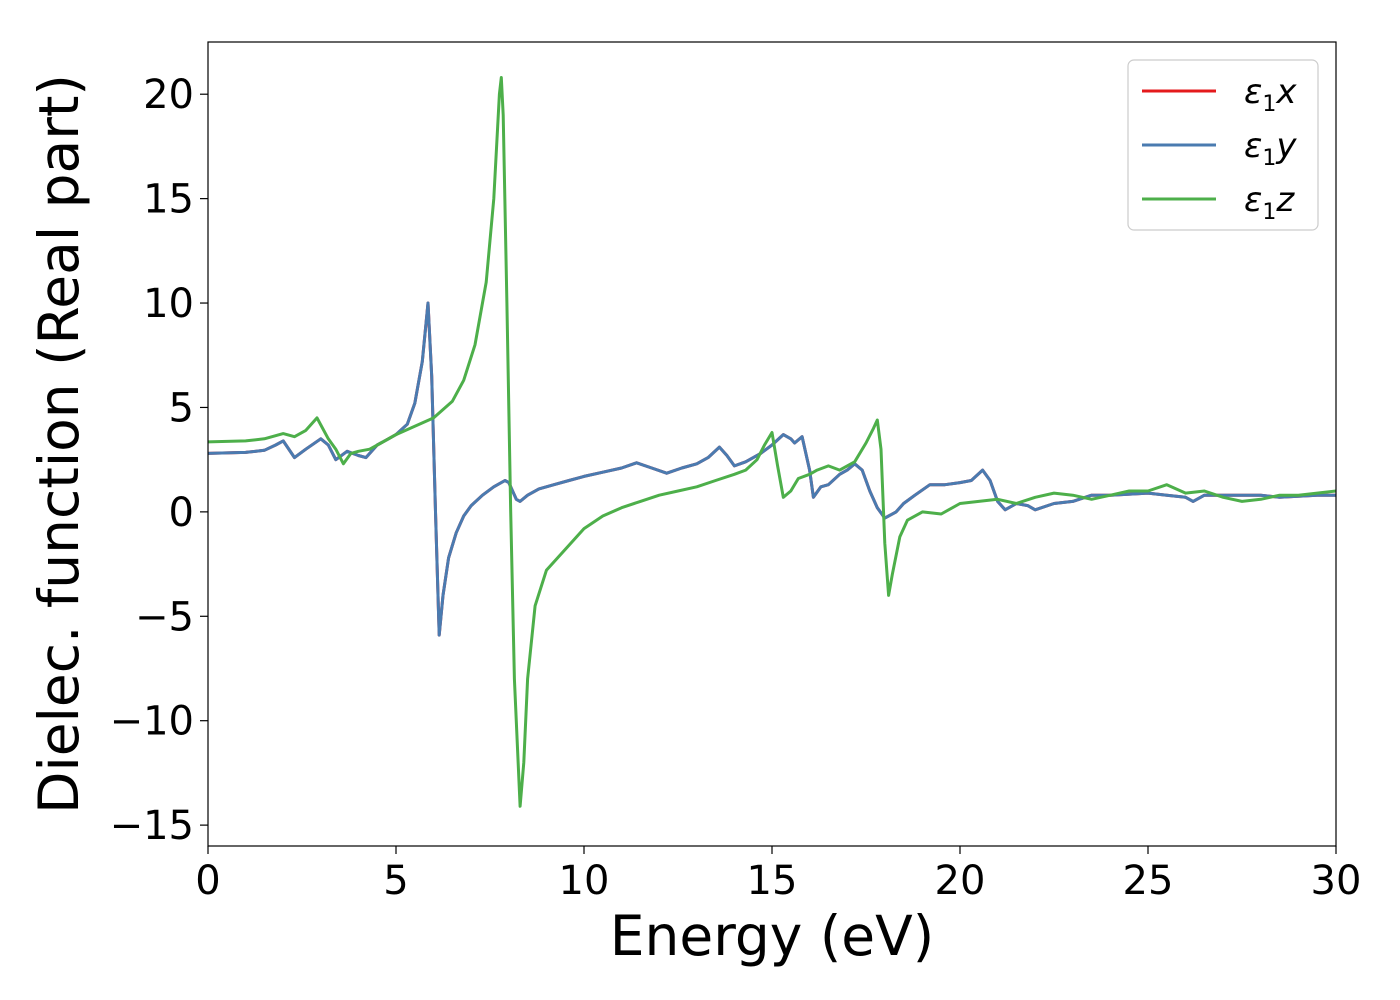 This screenshot has width=1400, height=1000. I want to click on legend-label: ε1z, so click(1269, 202).